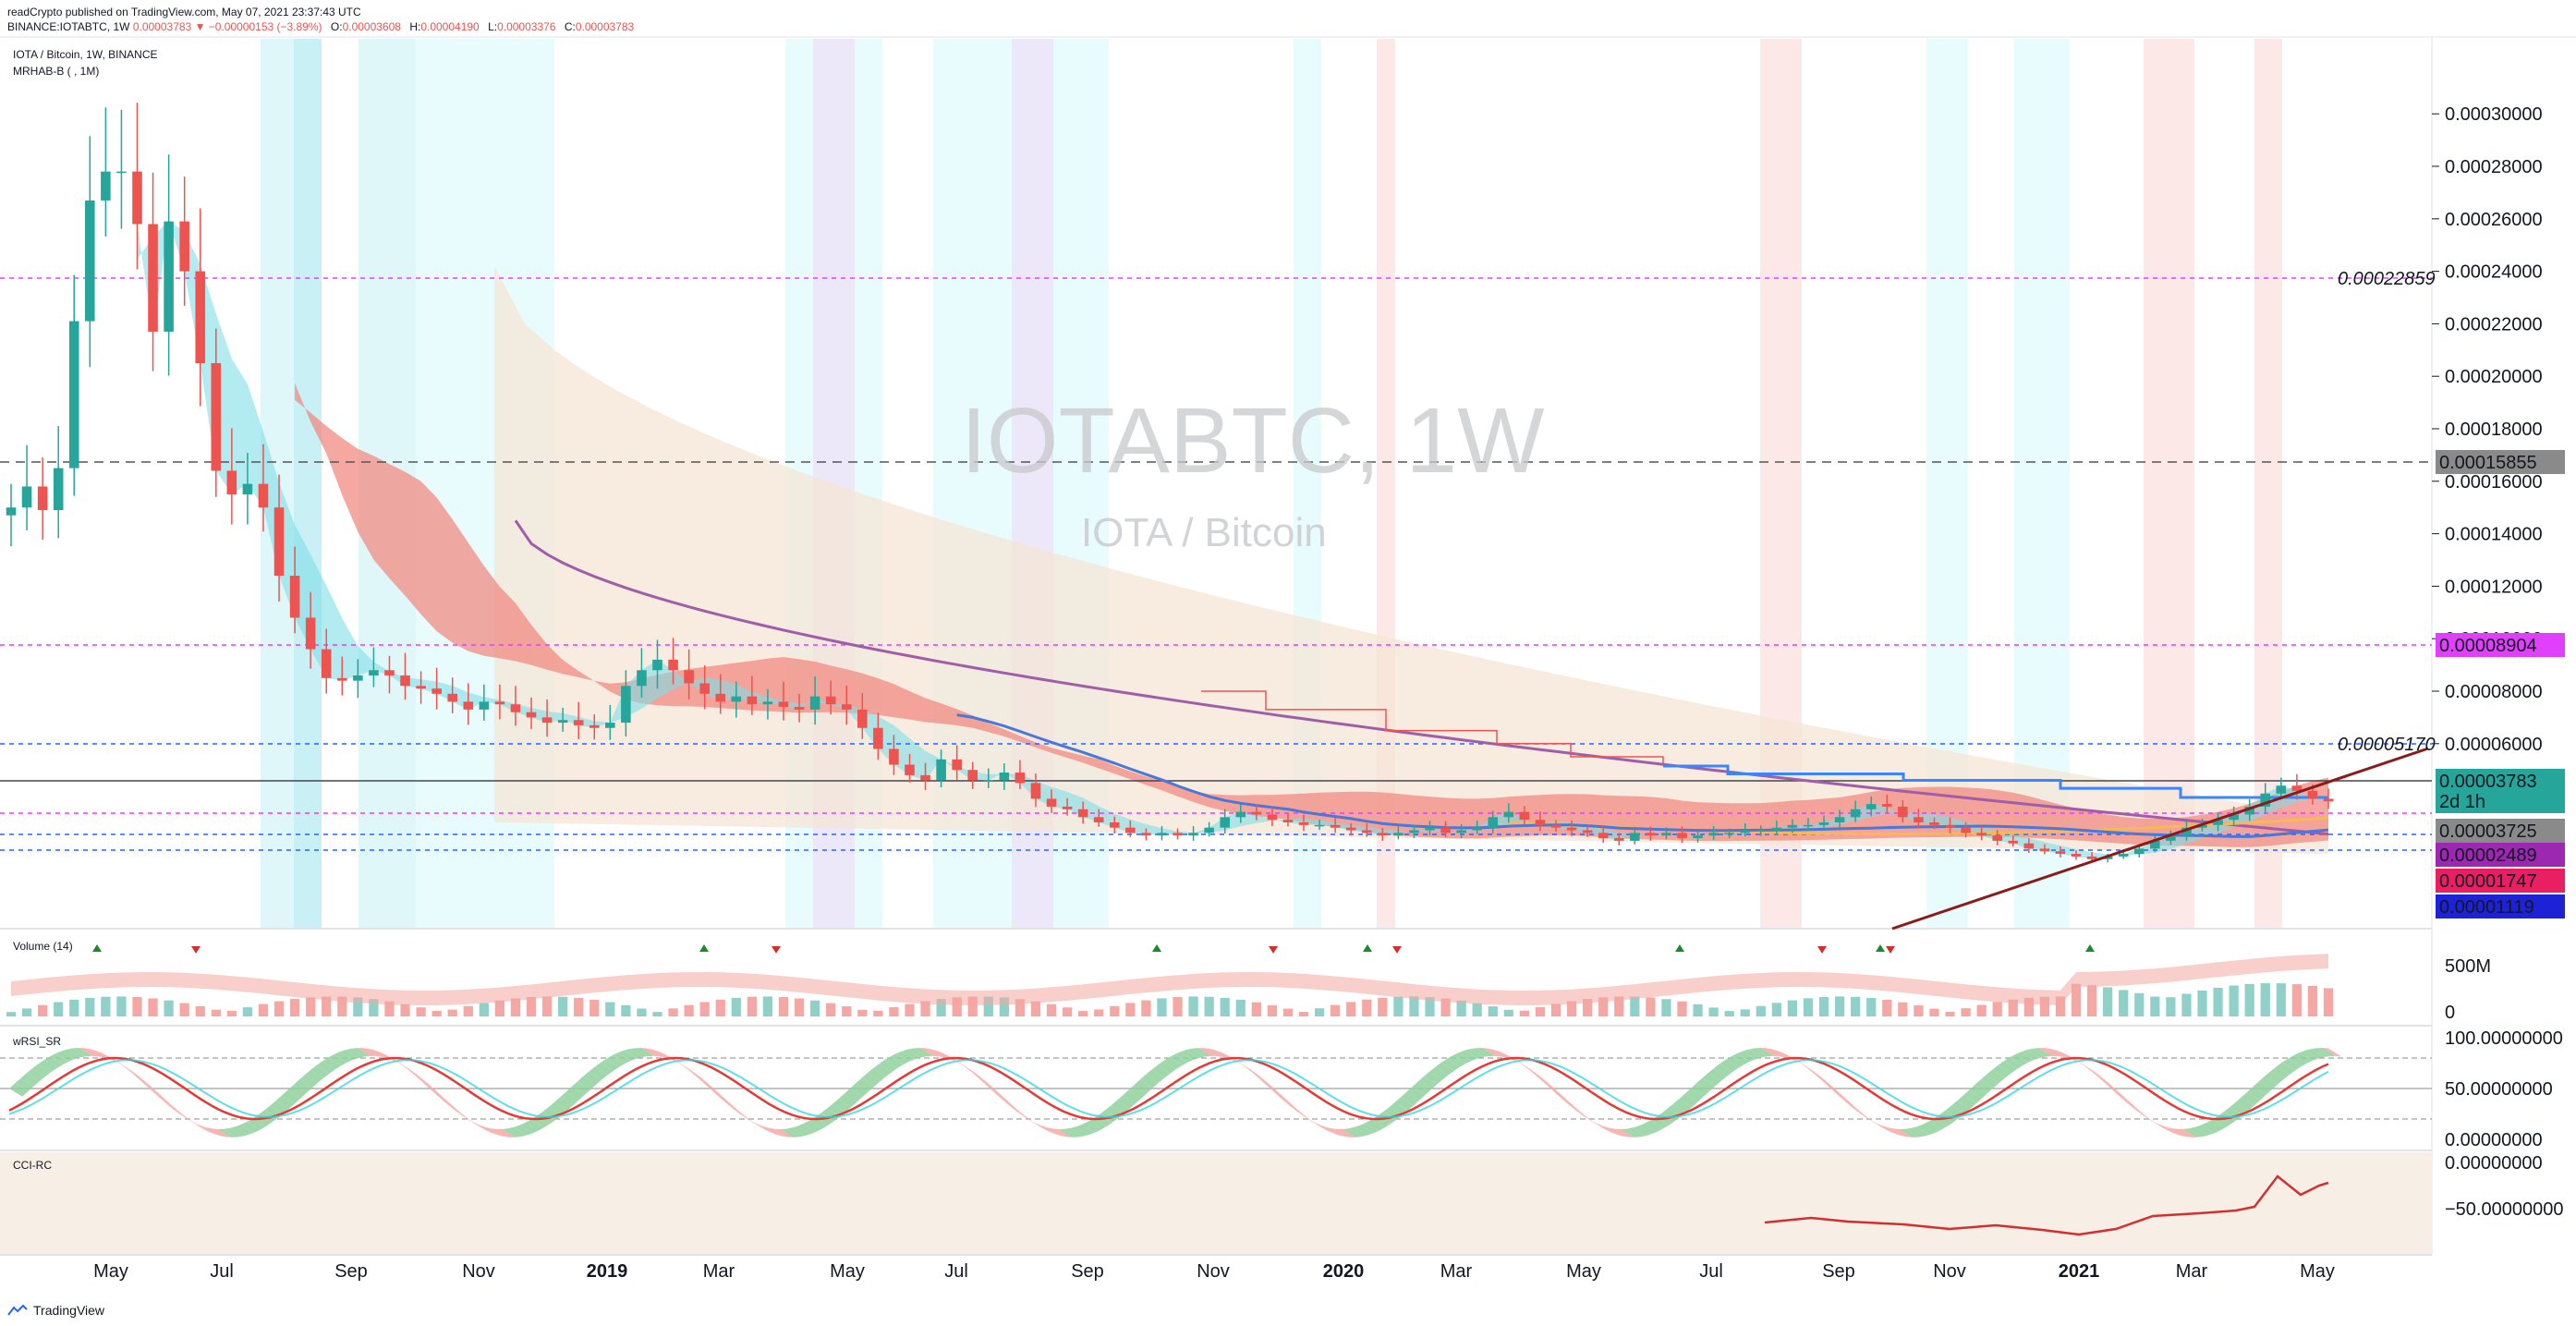  What do you see at coordinates (1344, 1271) in the screenshot?
I see `time-tick-label: 2020` at bounding box center [1344, 1271].